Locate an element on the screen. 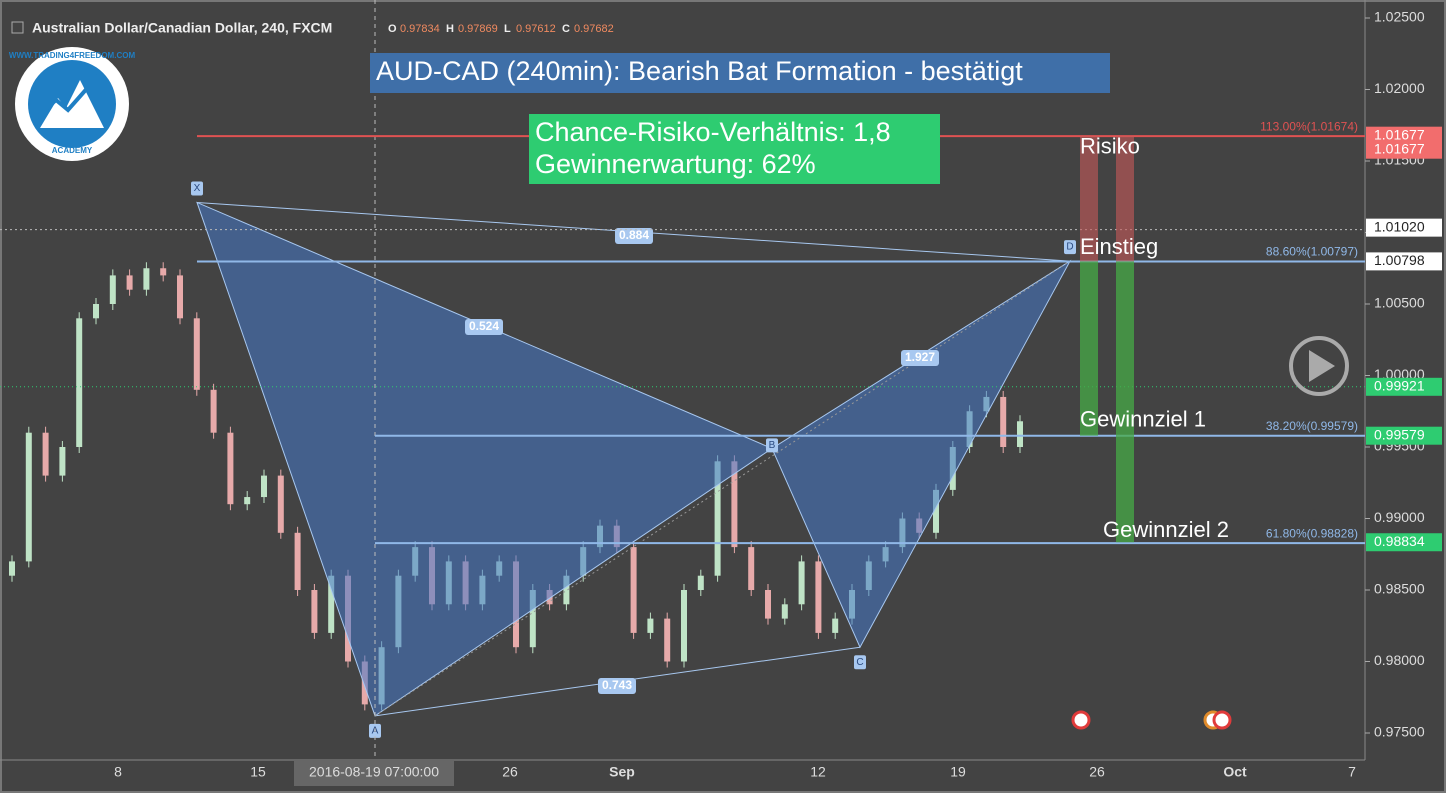  play-icon is located at coordinates (1322, 366).